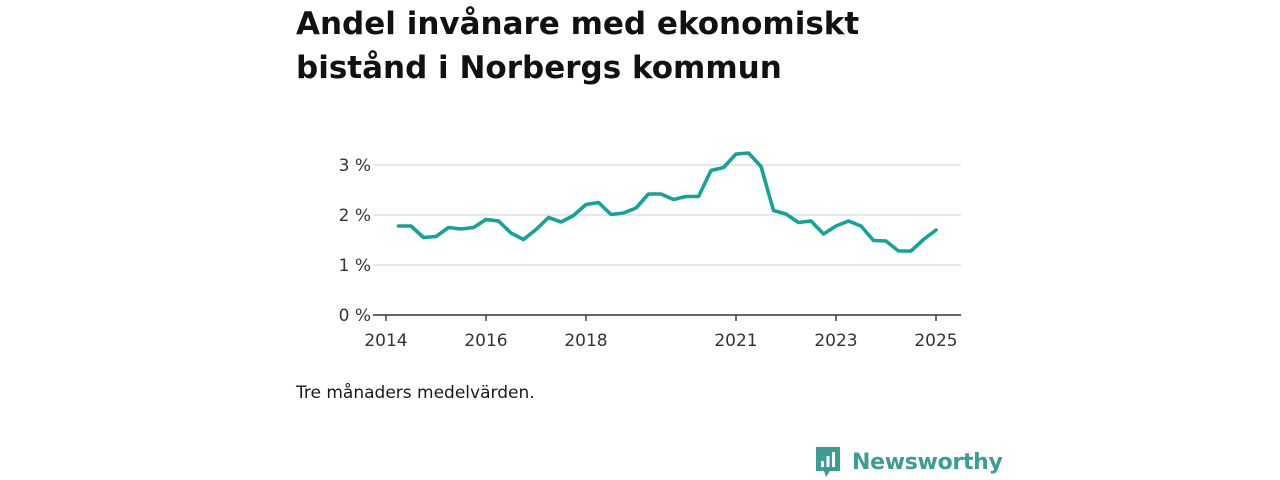 This screenshot has height=480, width=1280. Describe the element at coordinates (927, 462) in the screenshot. I see `brand-name: Newsworthy` at that location.